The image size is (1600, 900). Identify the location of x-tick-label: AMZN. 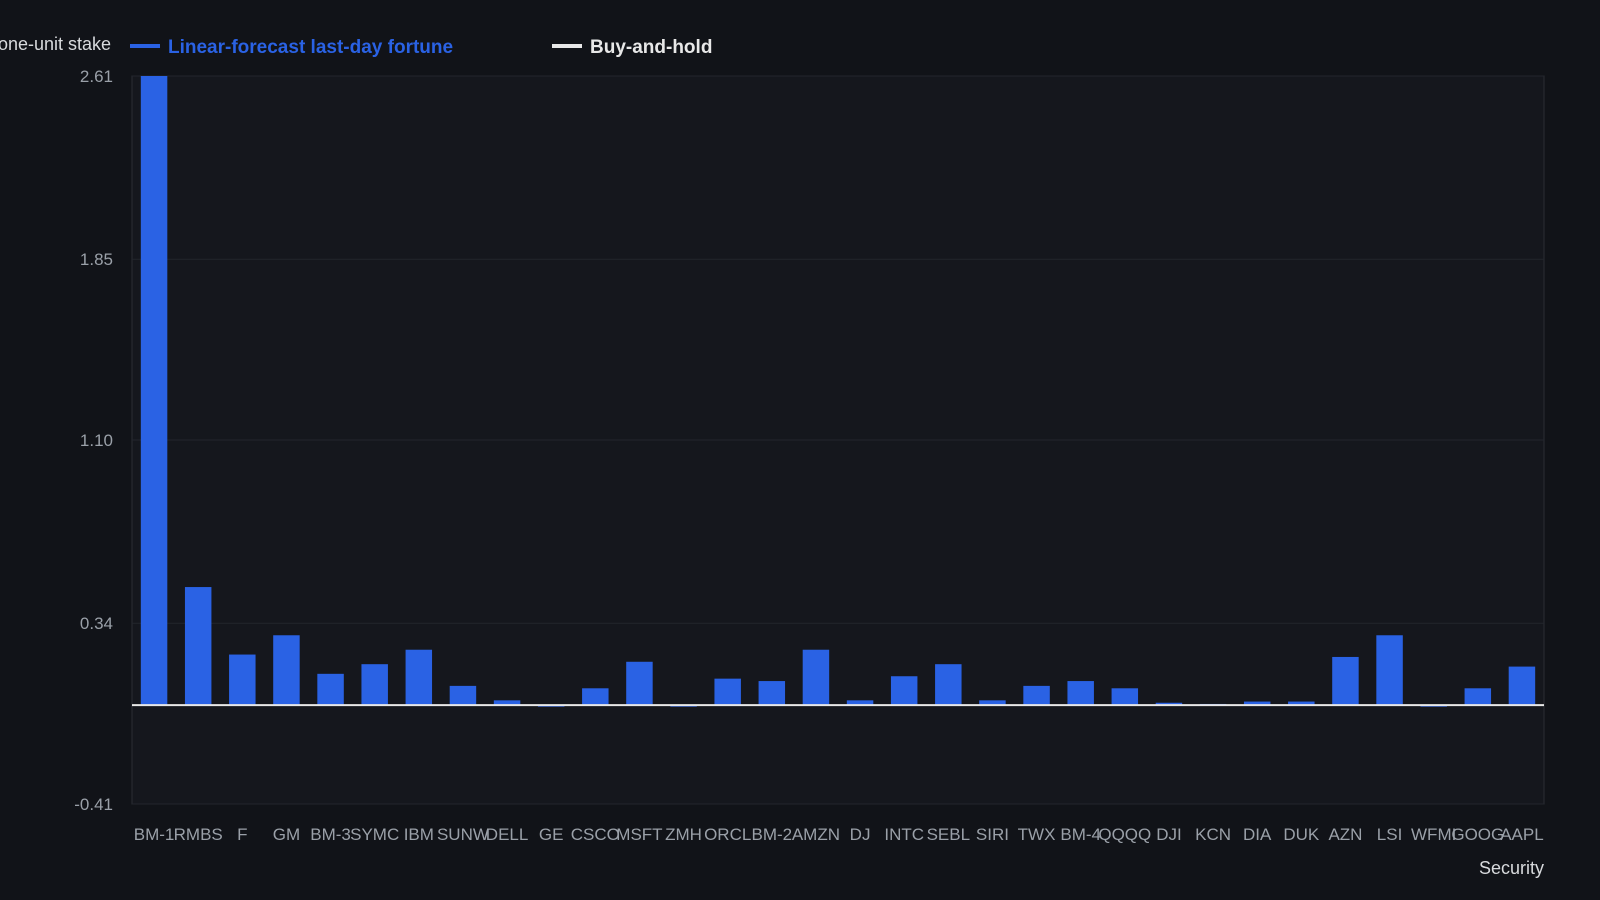
(816, 834).